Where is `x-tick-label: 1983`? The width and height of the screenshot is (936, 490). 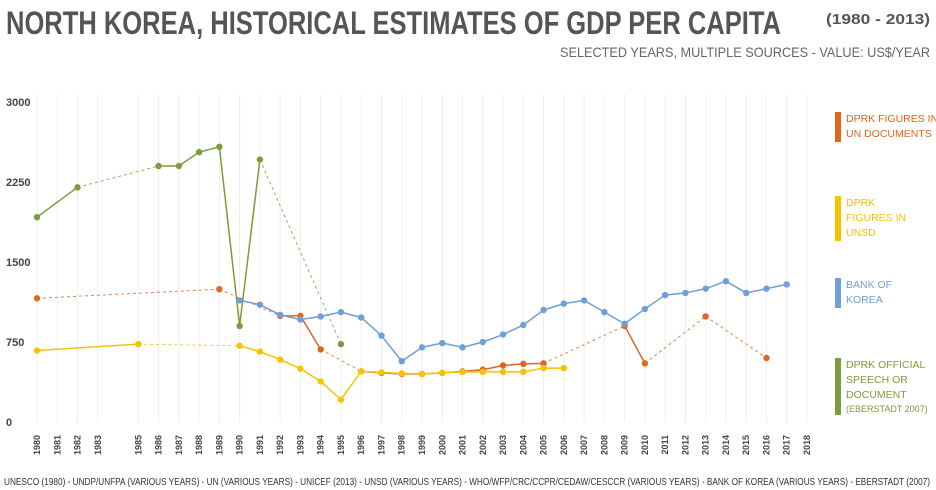 x-tick-label: 1983 is located at coordinates (98, 445).